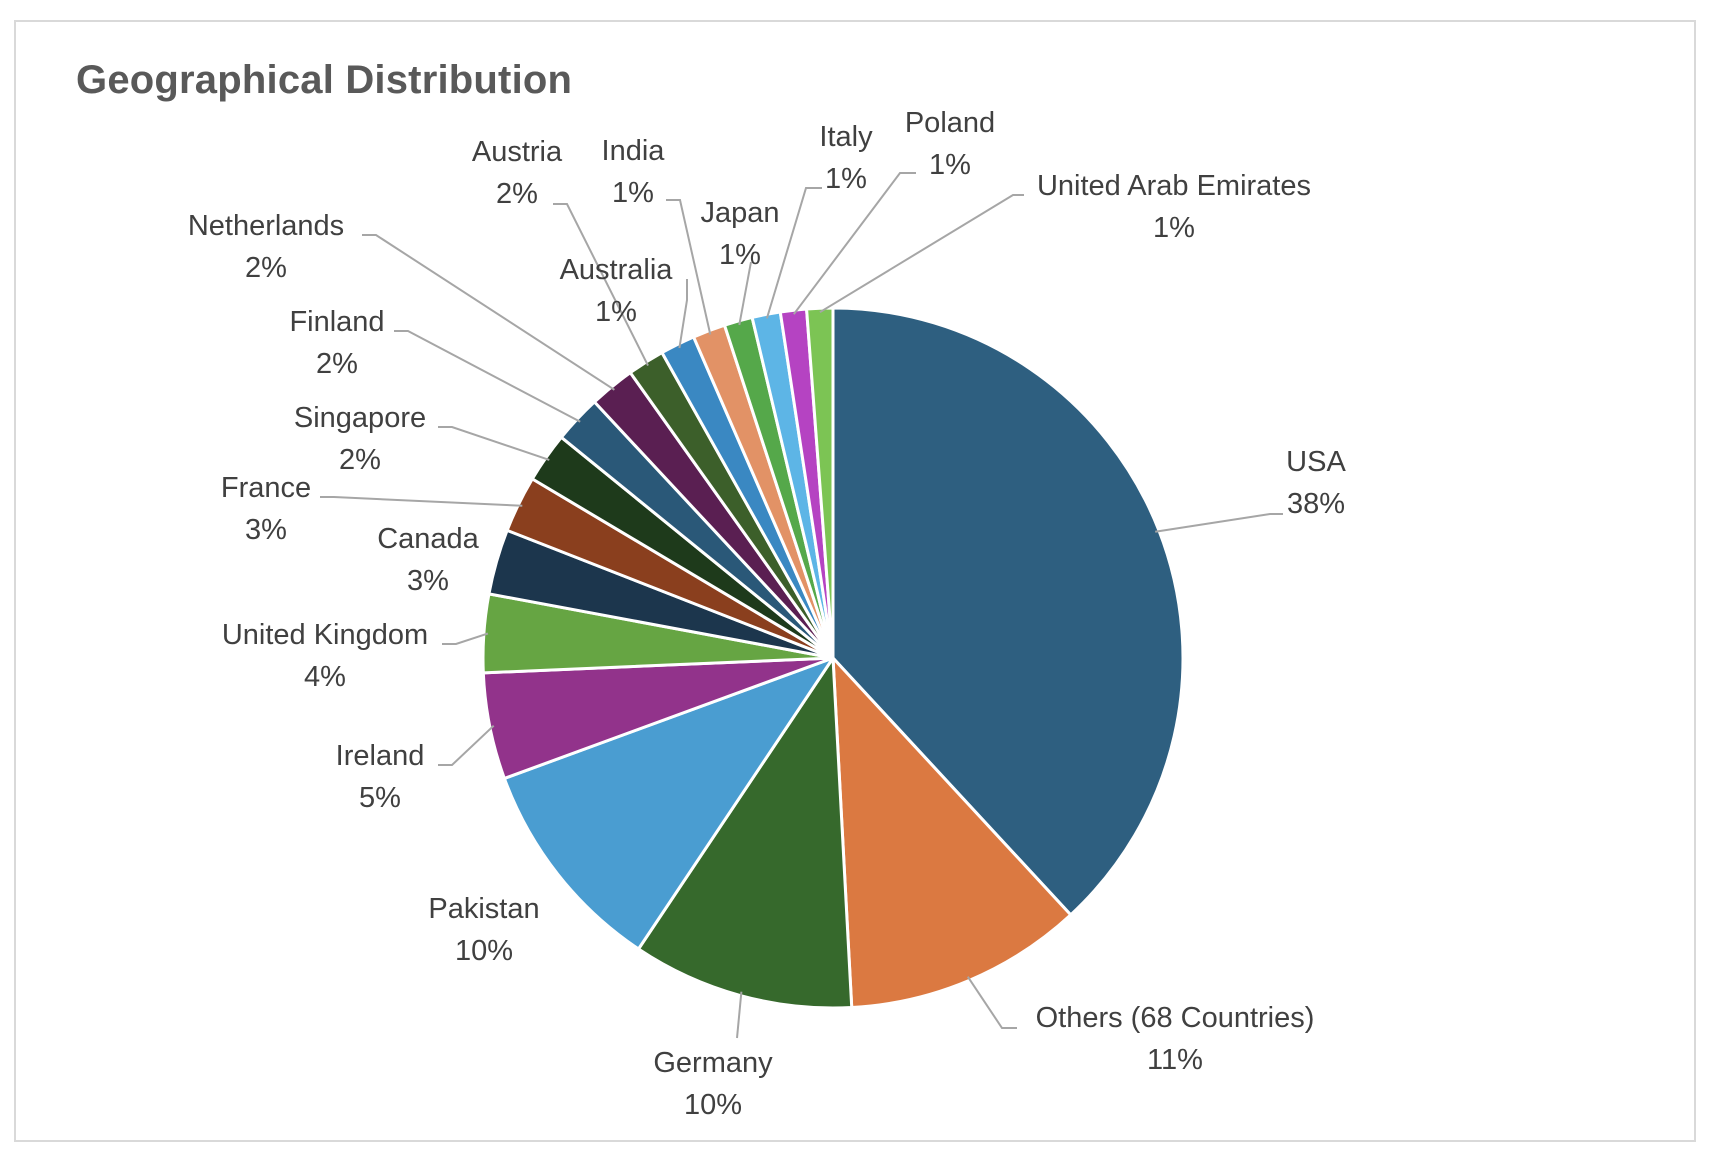 Image resolution: width=1712 pixels, height=1156 pixels. What do you see at coordinates (380, 756) in the screenshot?
I see `slice-label-ireland: Ireland` at bounding box center [380, 756].